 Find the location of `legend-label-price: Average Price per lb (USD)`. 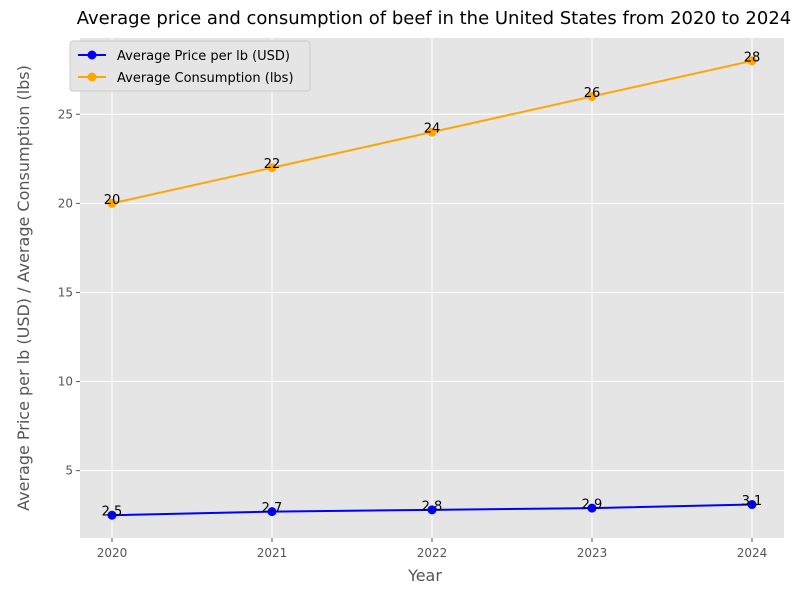

legend-label-price: Average Price per lb (USD) is located at coordinates (203, 56).